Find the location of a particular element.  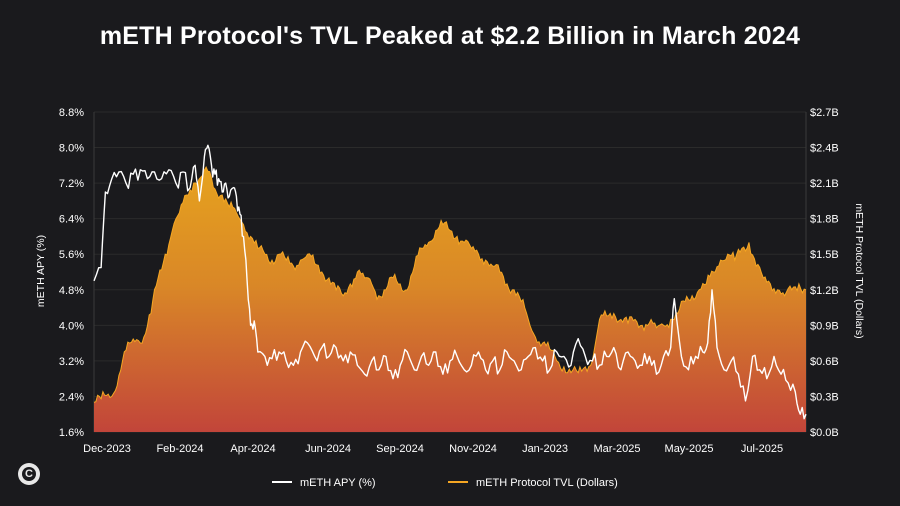

right-tick-label: $2.4B is located at coordinates (824, 149).